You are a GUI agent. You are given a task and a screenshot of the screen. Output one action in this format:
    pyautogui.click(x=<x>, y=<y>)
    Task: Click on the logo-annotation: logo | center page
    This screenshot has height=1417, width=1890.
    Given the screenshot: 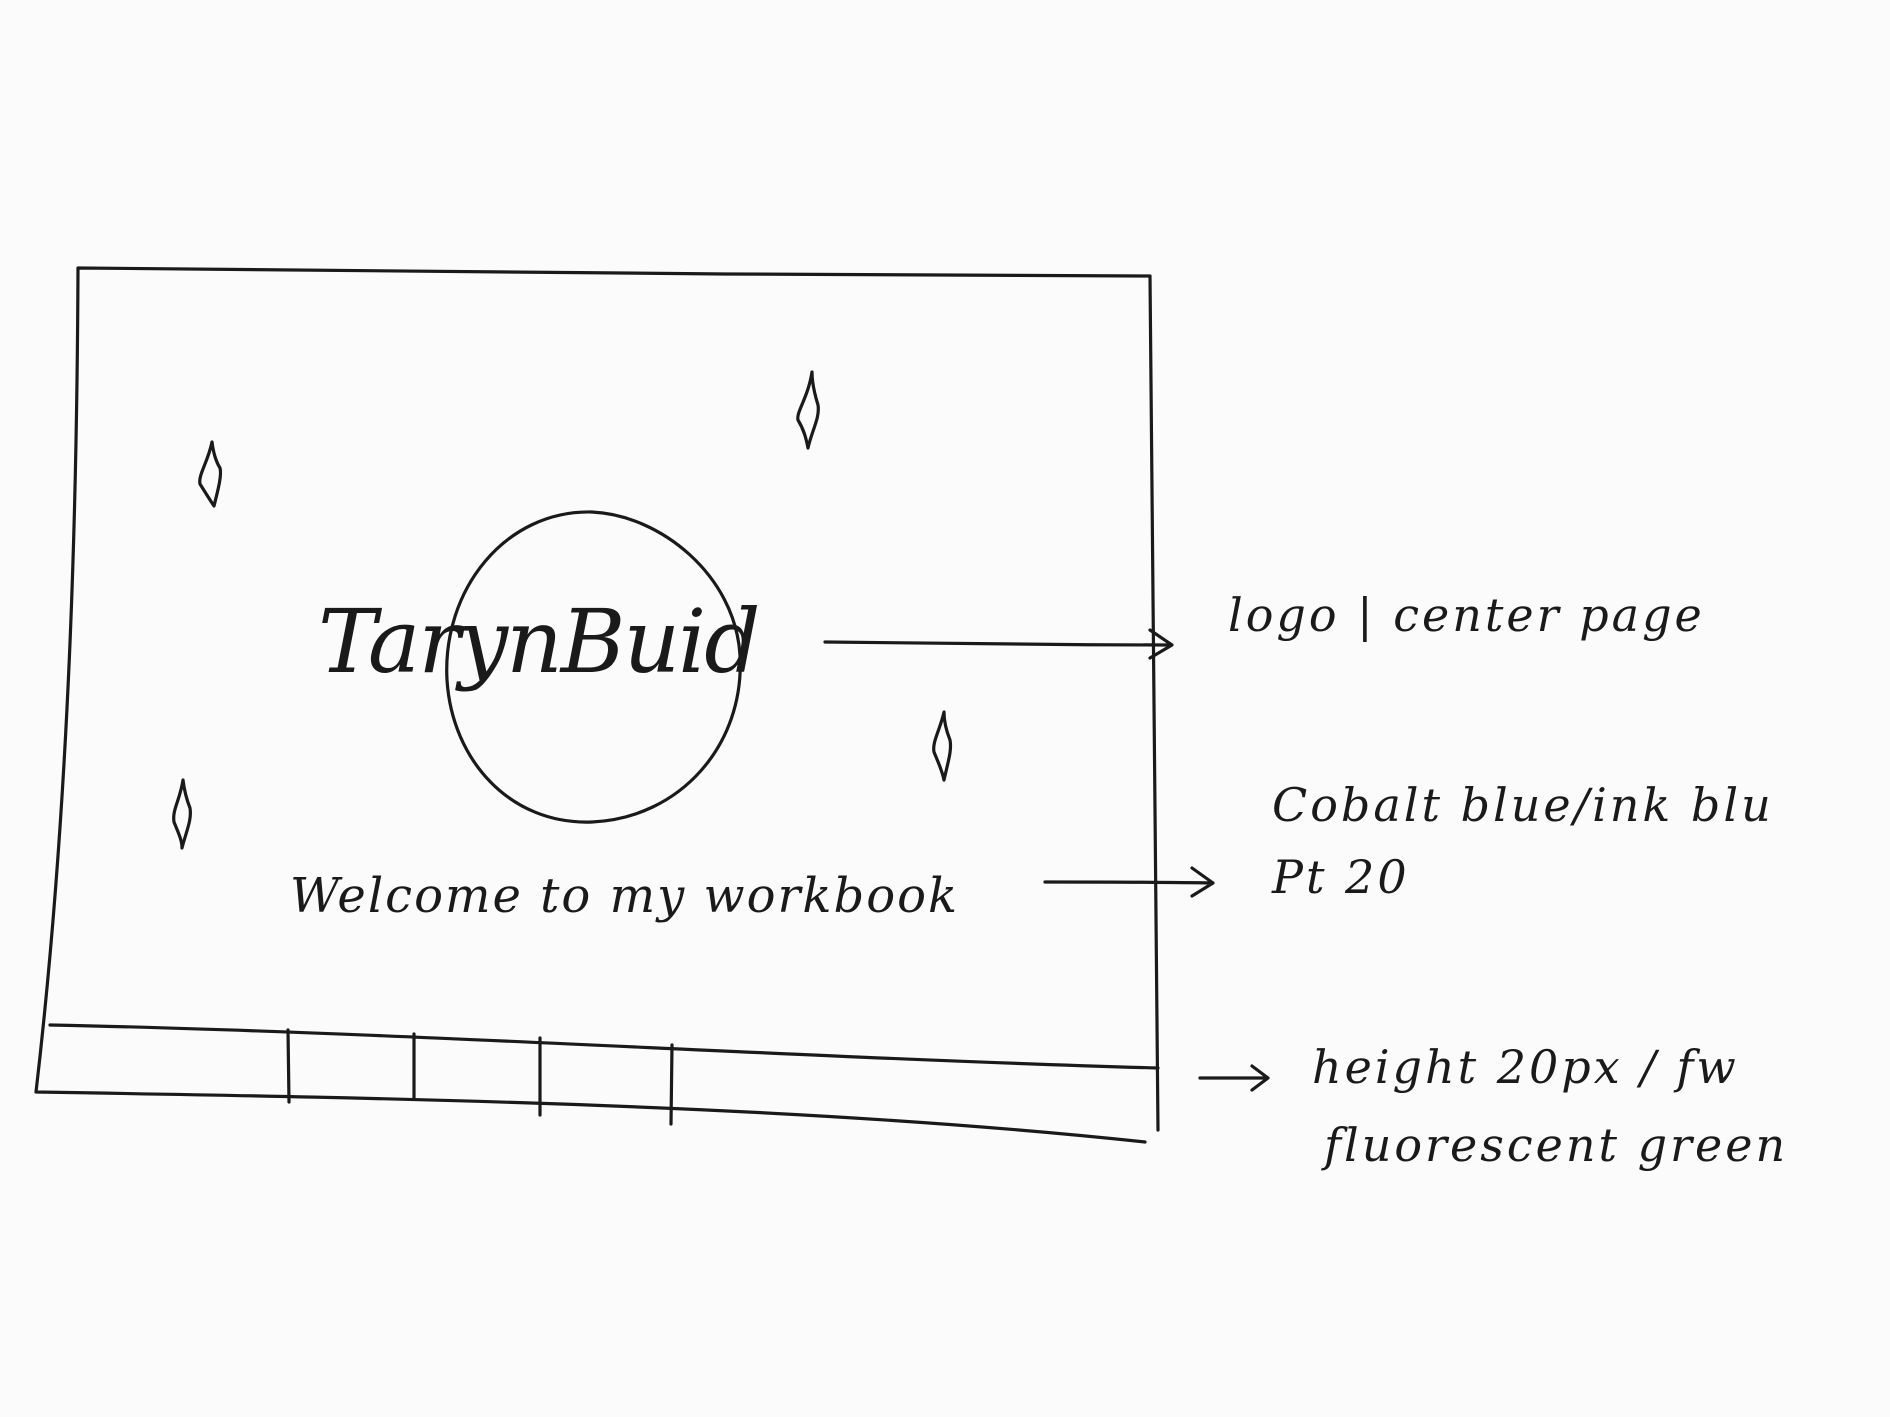 What is the action you would take?
    pyautogui.click(x=1466, y=615)
    